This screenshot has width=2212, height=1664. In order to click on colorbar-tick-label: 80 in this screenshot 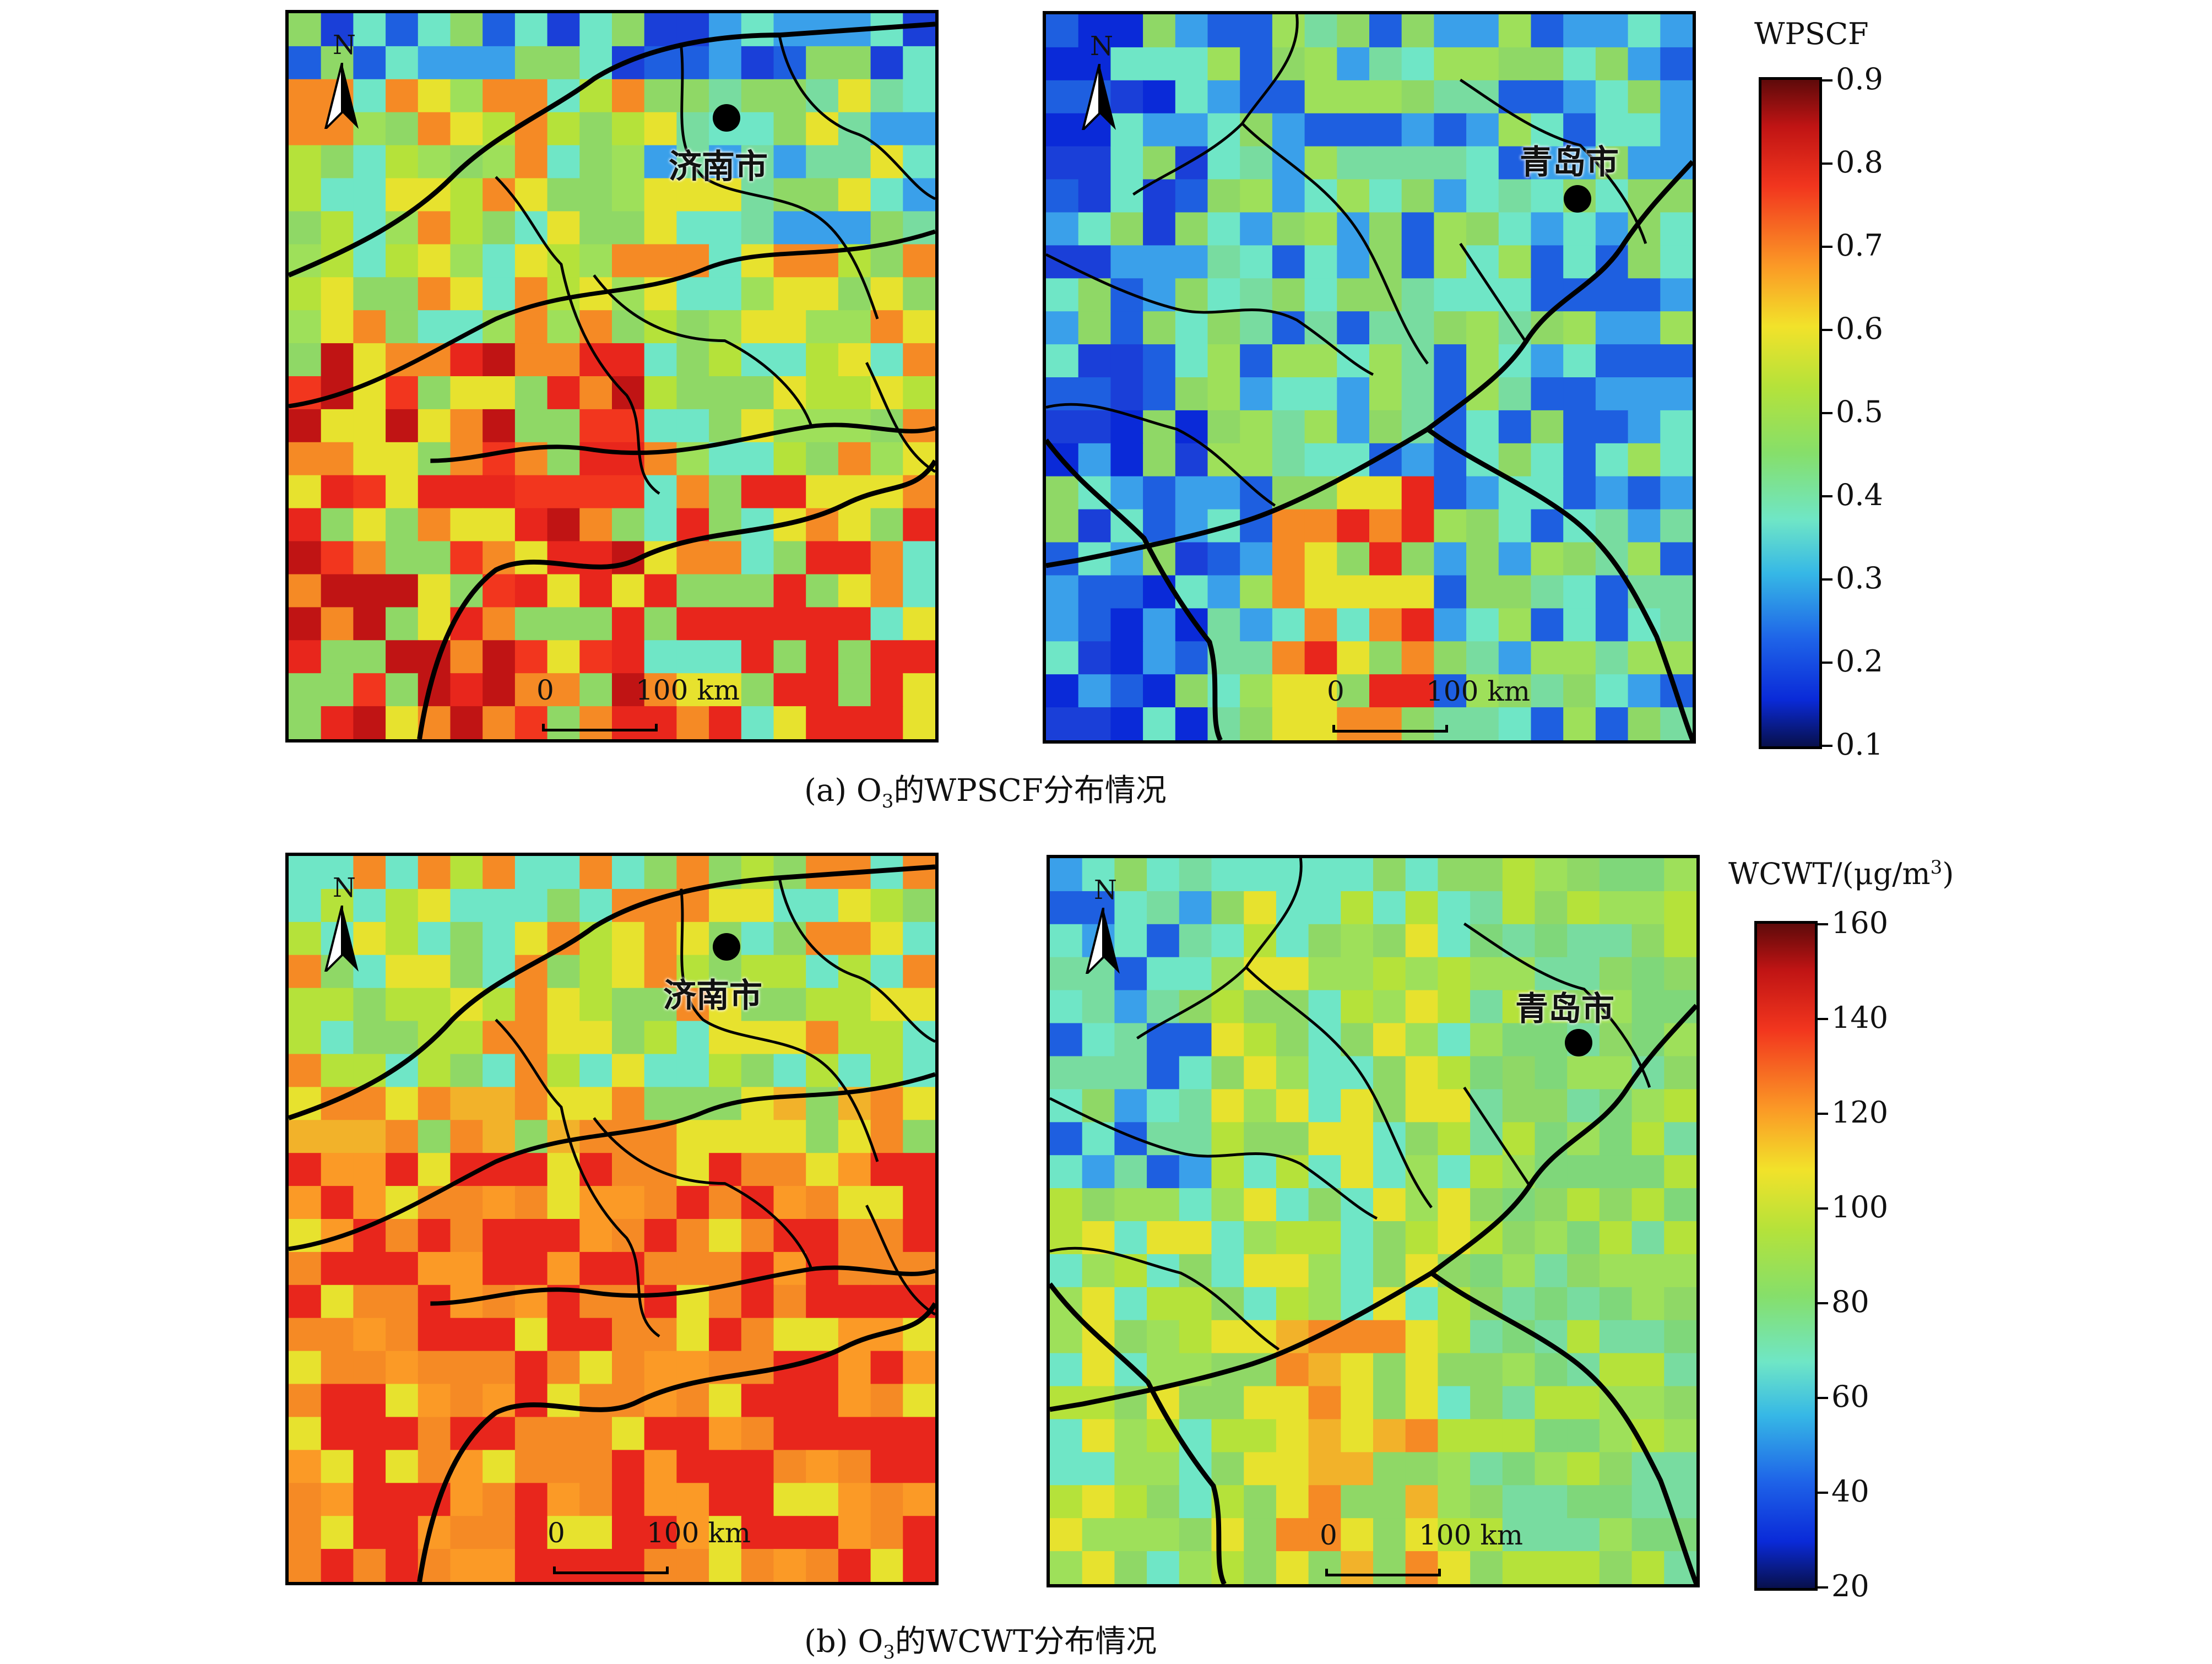, I will do `click(1850, 1301)`.